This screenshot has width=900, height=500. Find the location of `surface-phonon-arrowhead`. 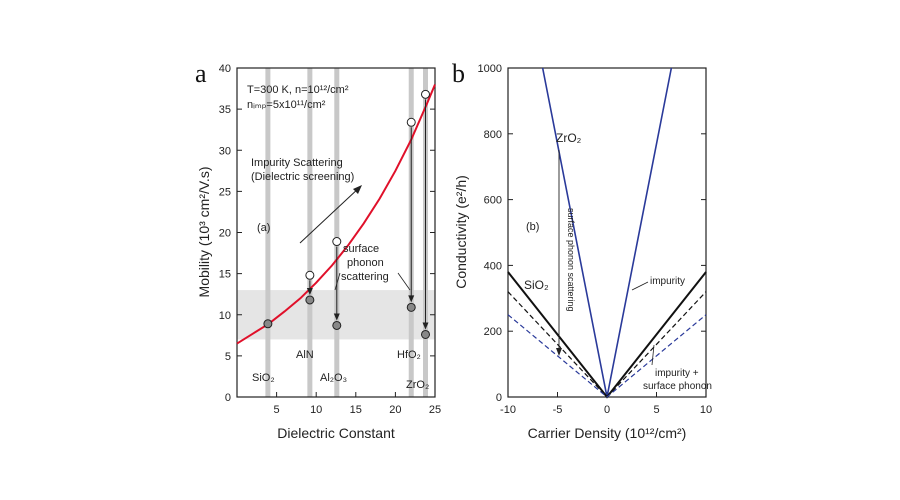

surface-phonon-arrowhead is located at coordinates (559, 352).